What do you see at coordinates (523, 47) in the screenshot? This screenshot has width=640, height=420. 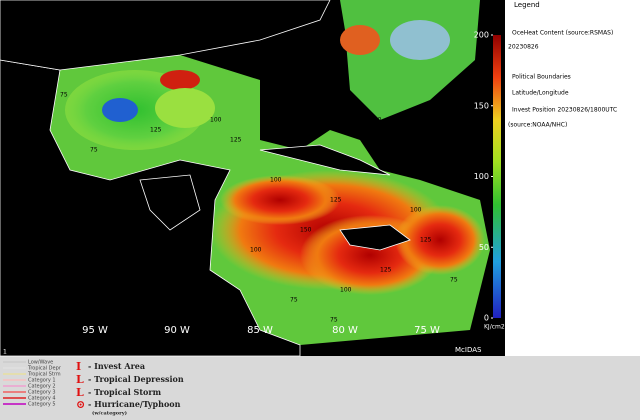 I see `legend-item: 20230826` at bounding box center [523, 47].